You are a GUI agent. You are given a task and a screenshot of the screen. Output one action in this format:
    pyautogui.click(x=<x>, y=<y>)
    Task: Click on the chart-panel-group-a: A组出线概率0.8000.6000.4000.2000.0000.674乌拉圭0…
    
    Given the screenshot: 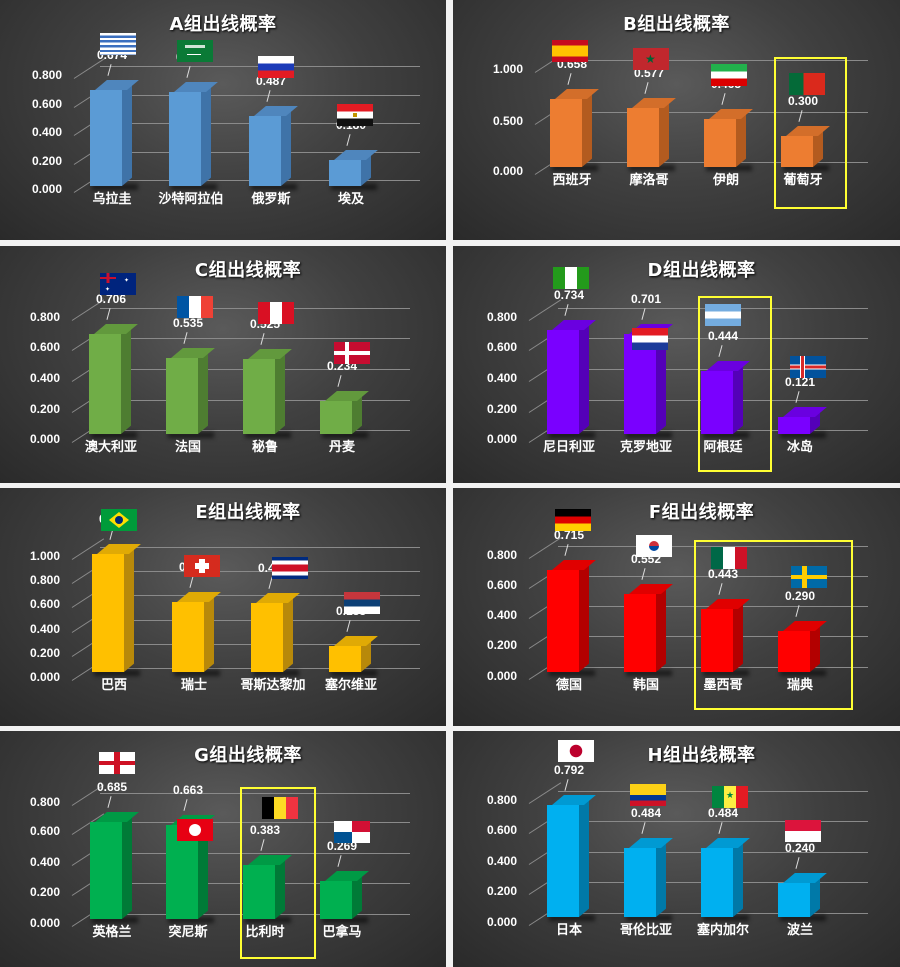 What is the action you would take?
    pyautogui.click(x=223, y=120)
    